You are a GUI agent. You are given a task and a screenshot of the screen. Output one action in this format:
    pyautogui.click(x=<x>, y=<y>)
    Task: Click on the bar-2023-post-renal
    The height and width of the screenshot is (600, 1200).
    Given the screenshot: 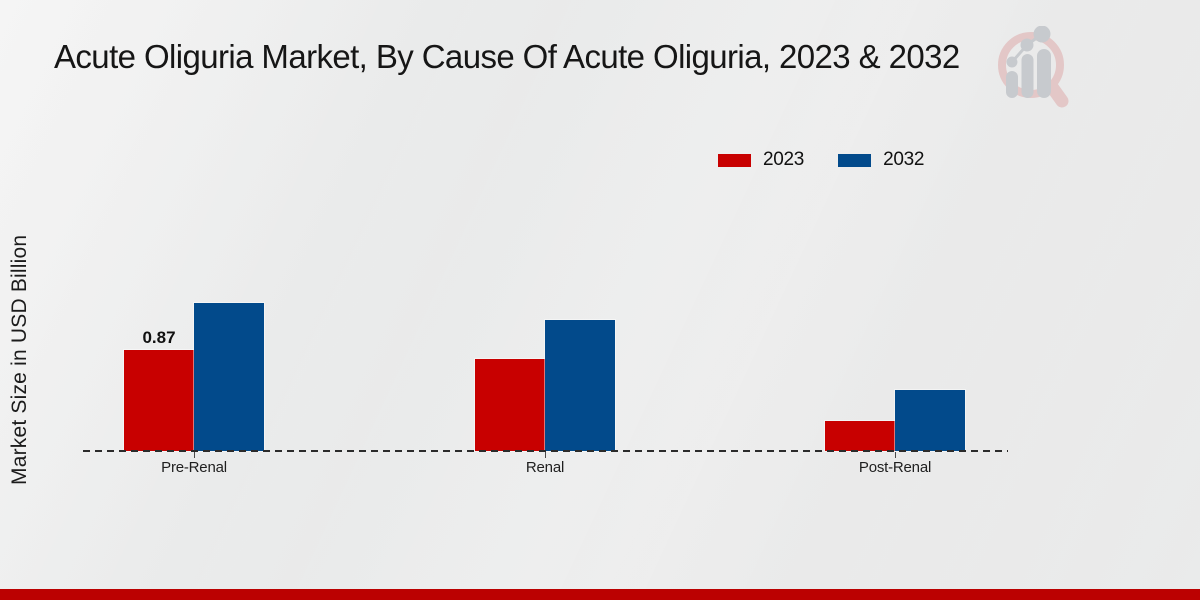 What is the action you would take?
    pyautogui.click(x=860, y=436)
    